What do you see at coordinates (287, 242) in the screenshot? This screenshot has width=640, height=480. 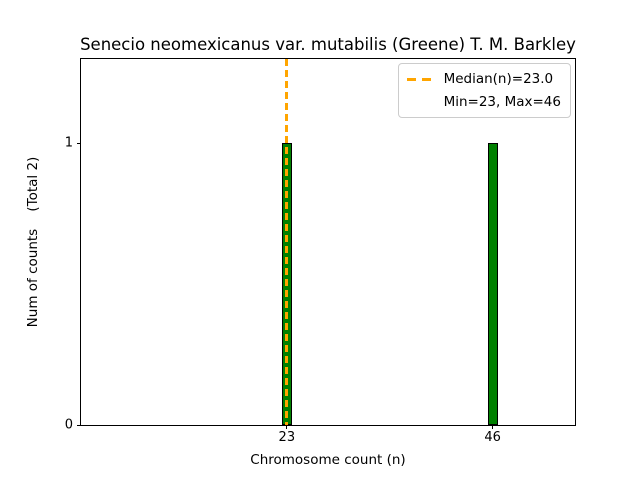 I see `median-line` at bounding box center [287, 242].